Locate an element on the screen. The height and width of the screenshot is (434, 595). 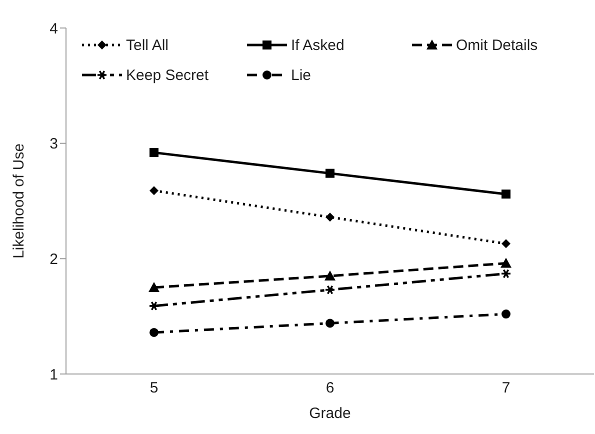
legend-label: Lie is located at coordinates (301, 75).